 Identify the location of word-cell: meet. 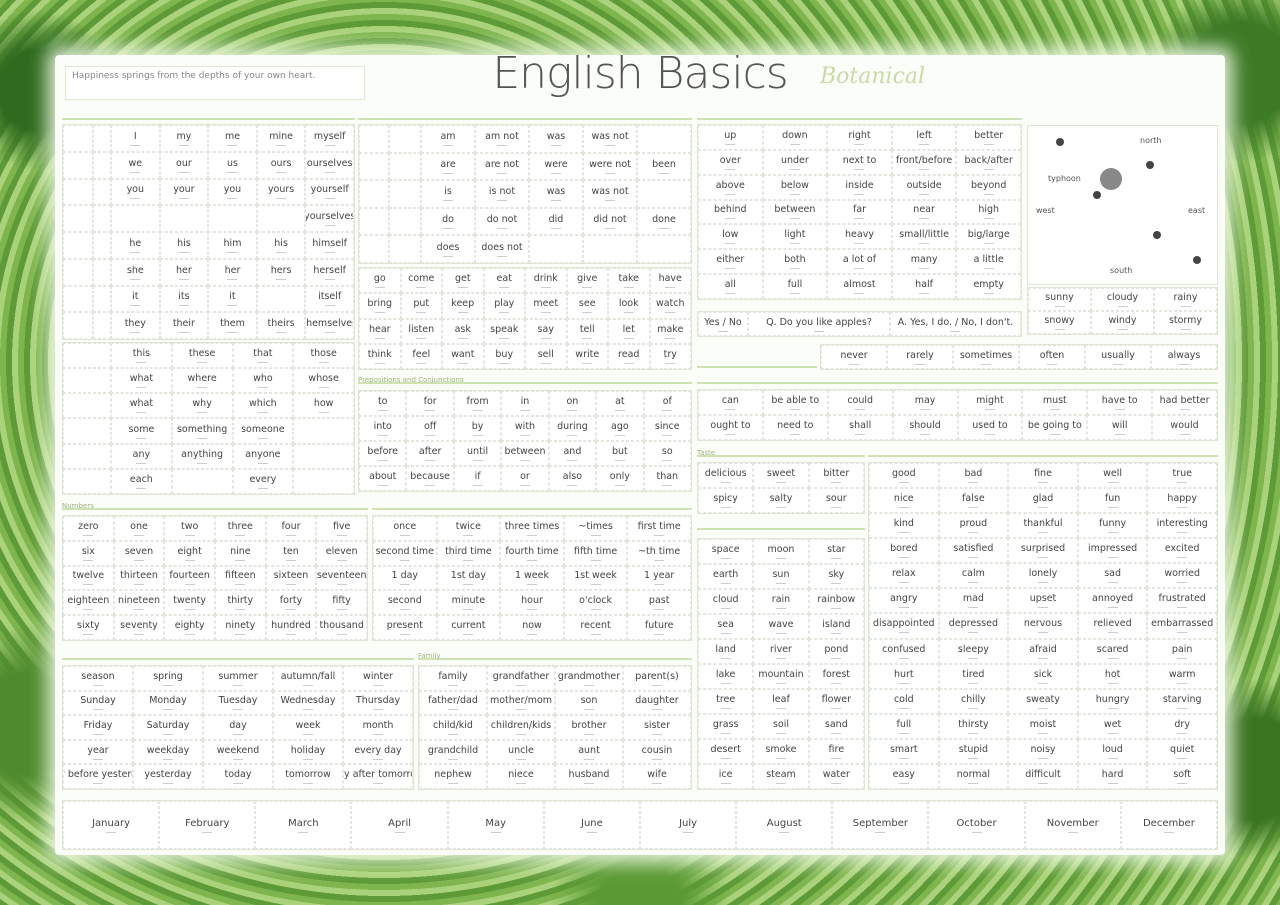
(546, 306).